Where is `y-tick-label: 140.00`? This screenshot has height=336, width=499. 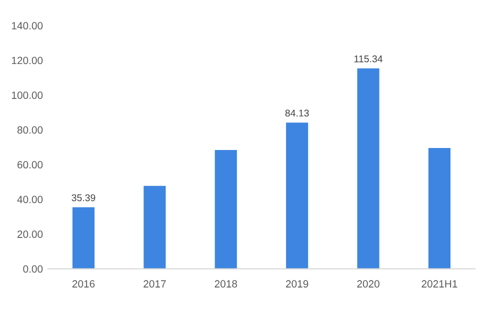
y-tick-label: 140.00 is located at coordinates (27, 26).